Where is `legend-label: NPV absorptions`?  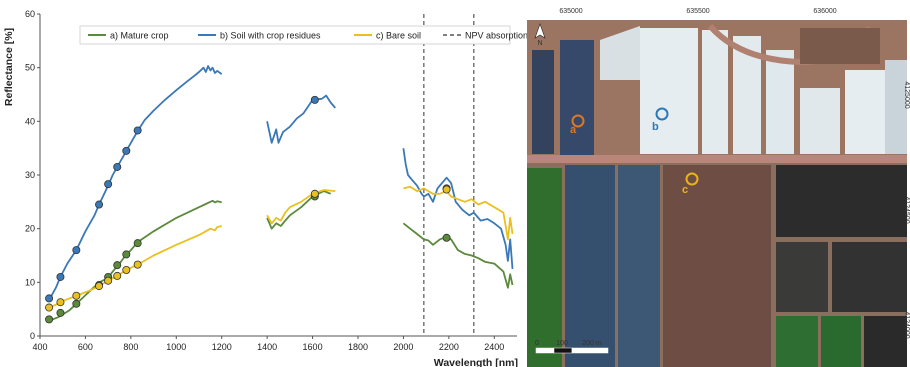 legend-label: NPV absorptions is located at coordinates (499, 36).